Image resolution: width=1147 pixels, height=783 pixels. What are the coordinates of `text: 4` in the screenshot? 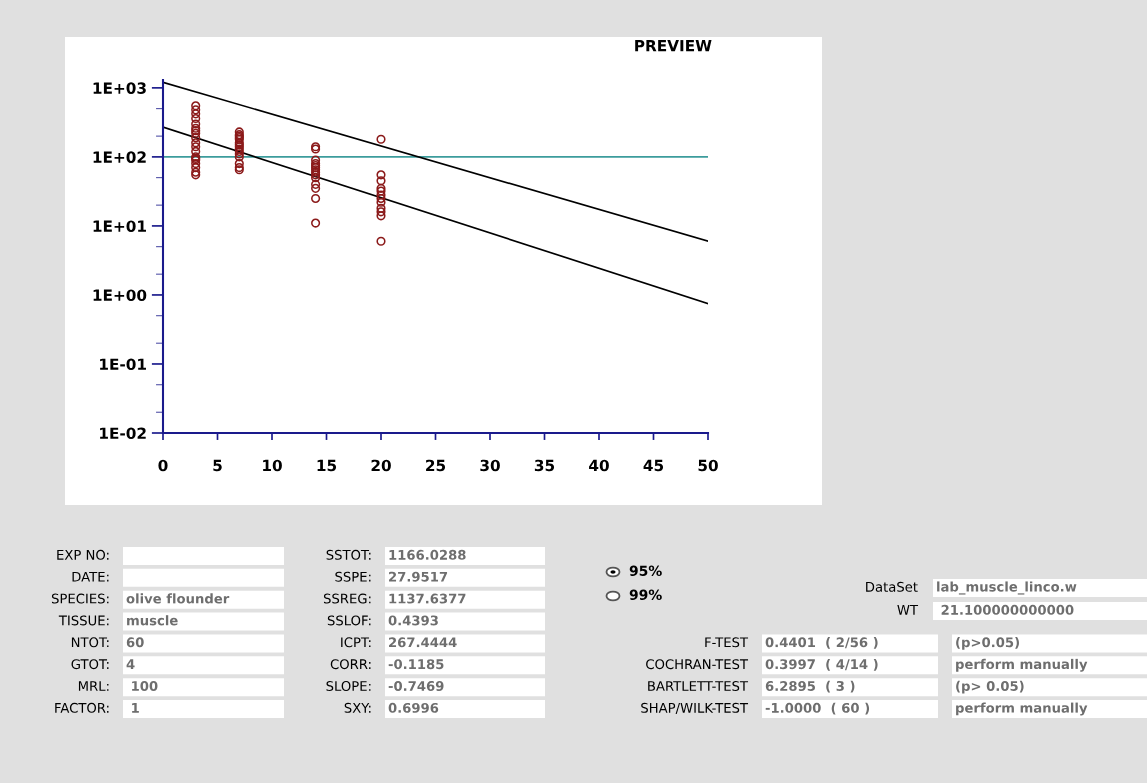 It's located at (130, 664).